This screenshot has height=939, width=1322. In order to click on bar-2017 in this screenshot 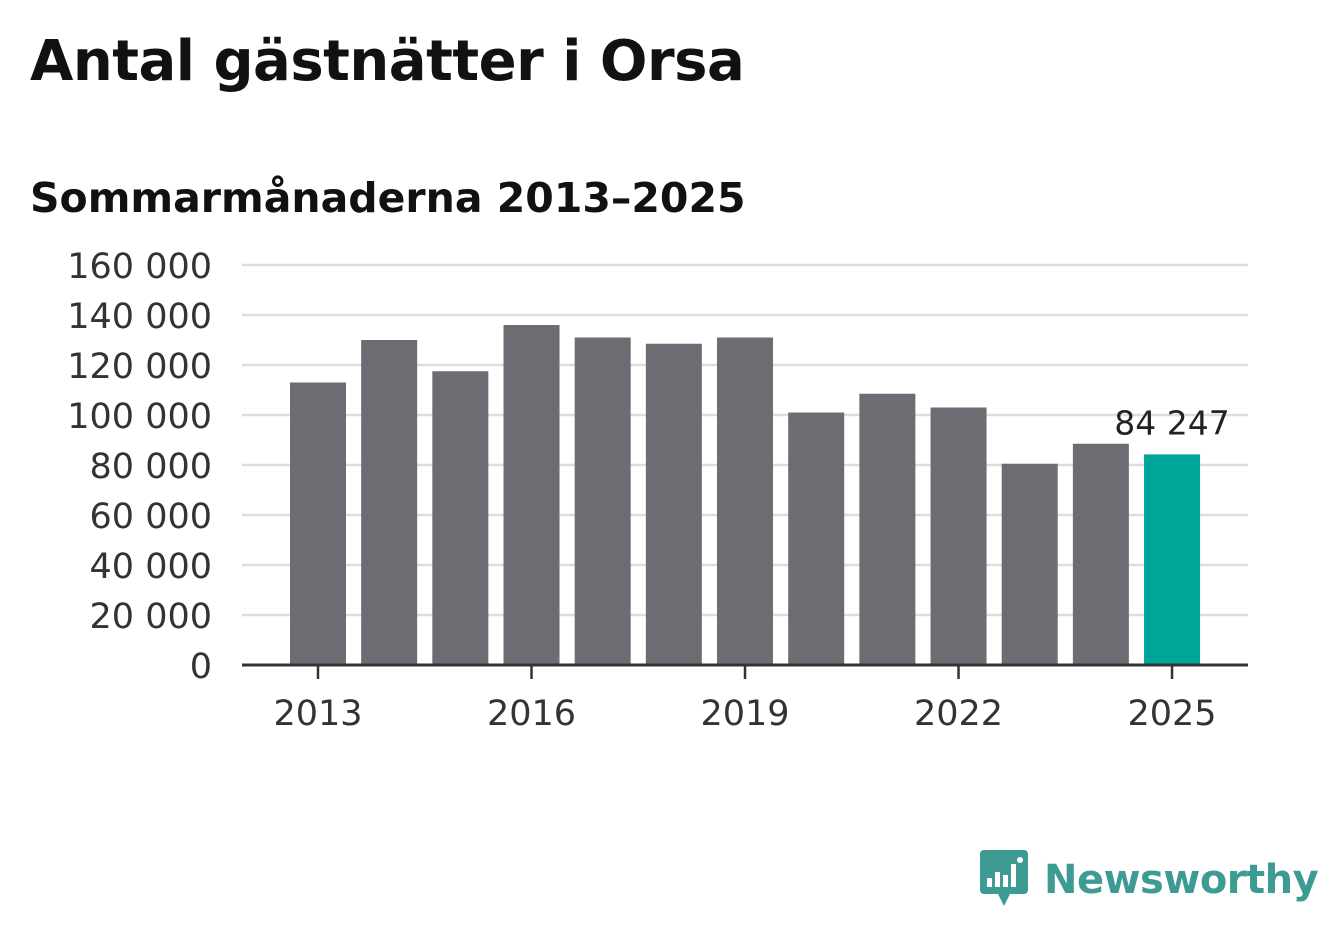, I will do `click(602, 501)`.